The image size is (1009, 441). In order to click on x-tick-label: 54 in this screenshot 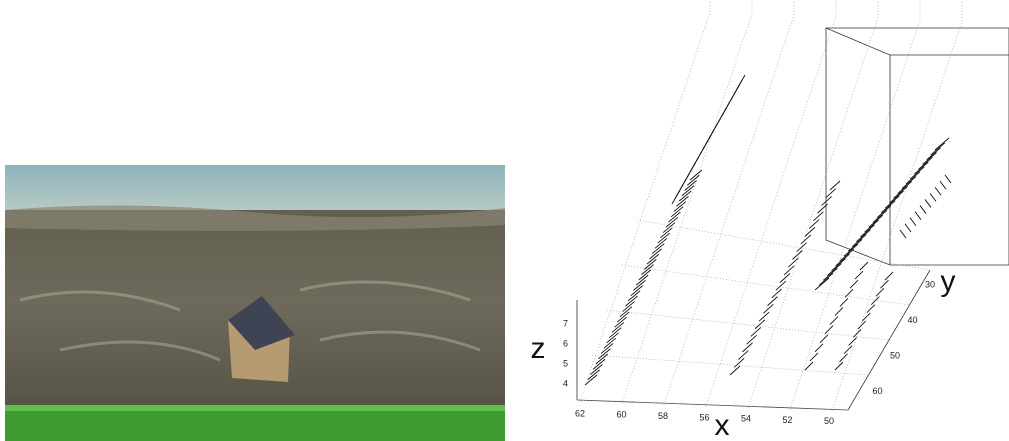, I will do `click(746, 419)`.